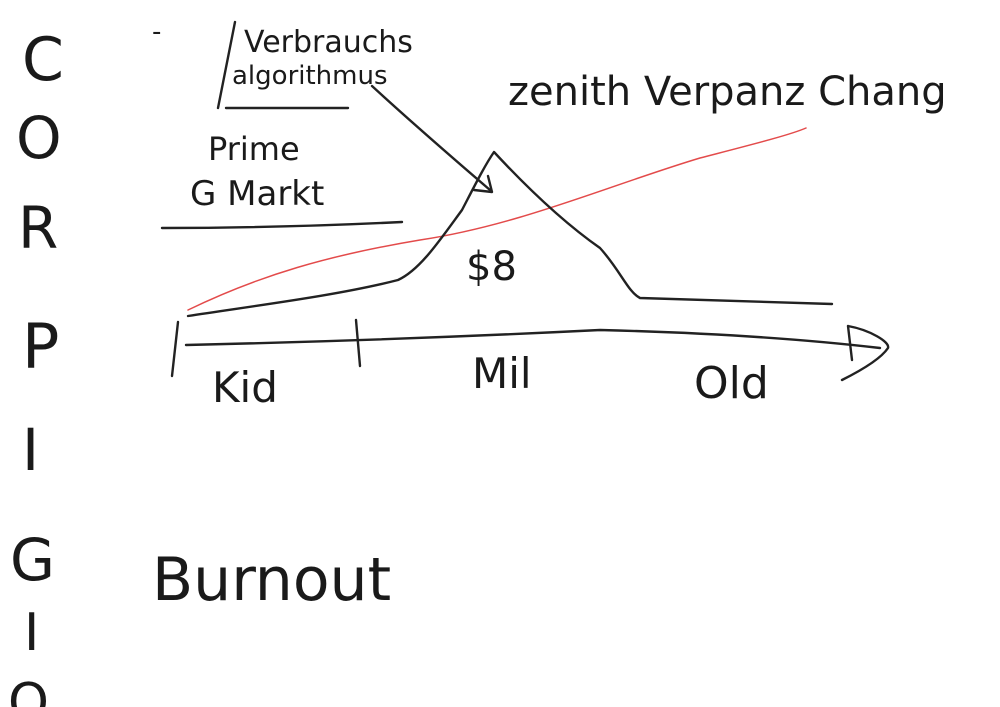 The width and height of the screenshot is (1000, 707). Describe the element at coordinates (43, 60) in the screenshot. I see `side-letter: C` at that location.